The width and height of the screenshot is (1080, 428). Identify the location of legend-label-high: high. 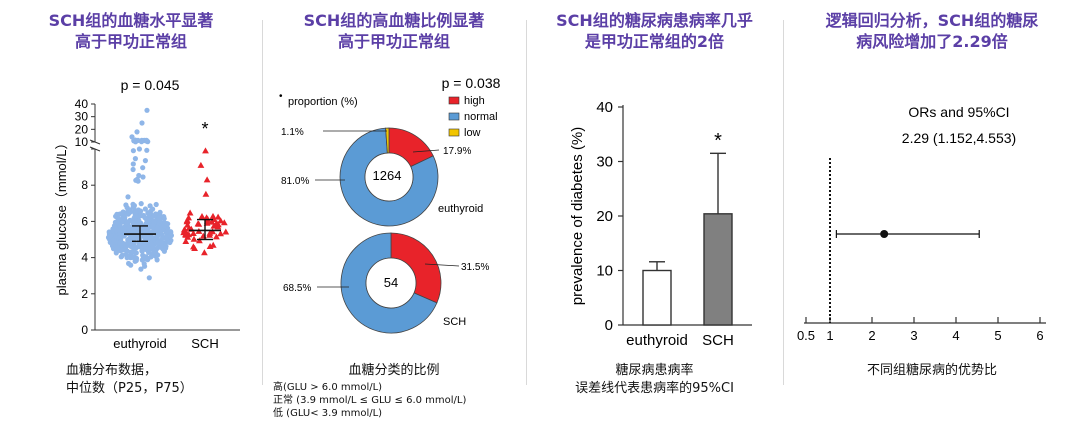
(474, 101).